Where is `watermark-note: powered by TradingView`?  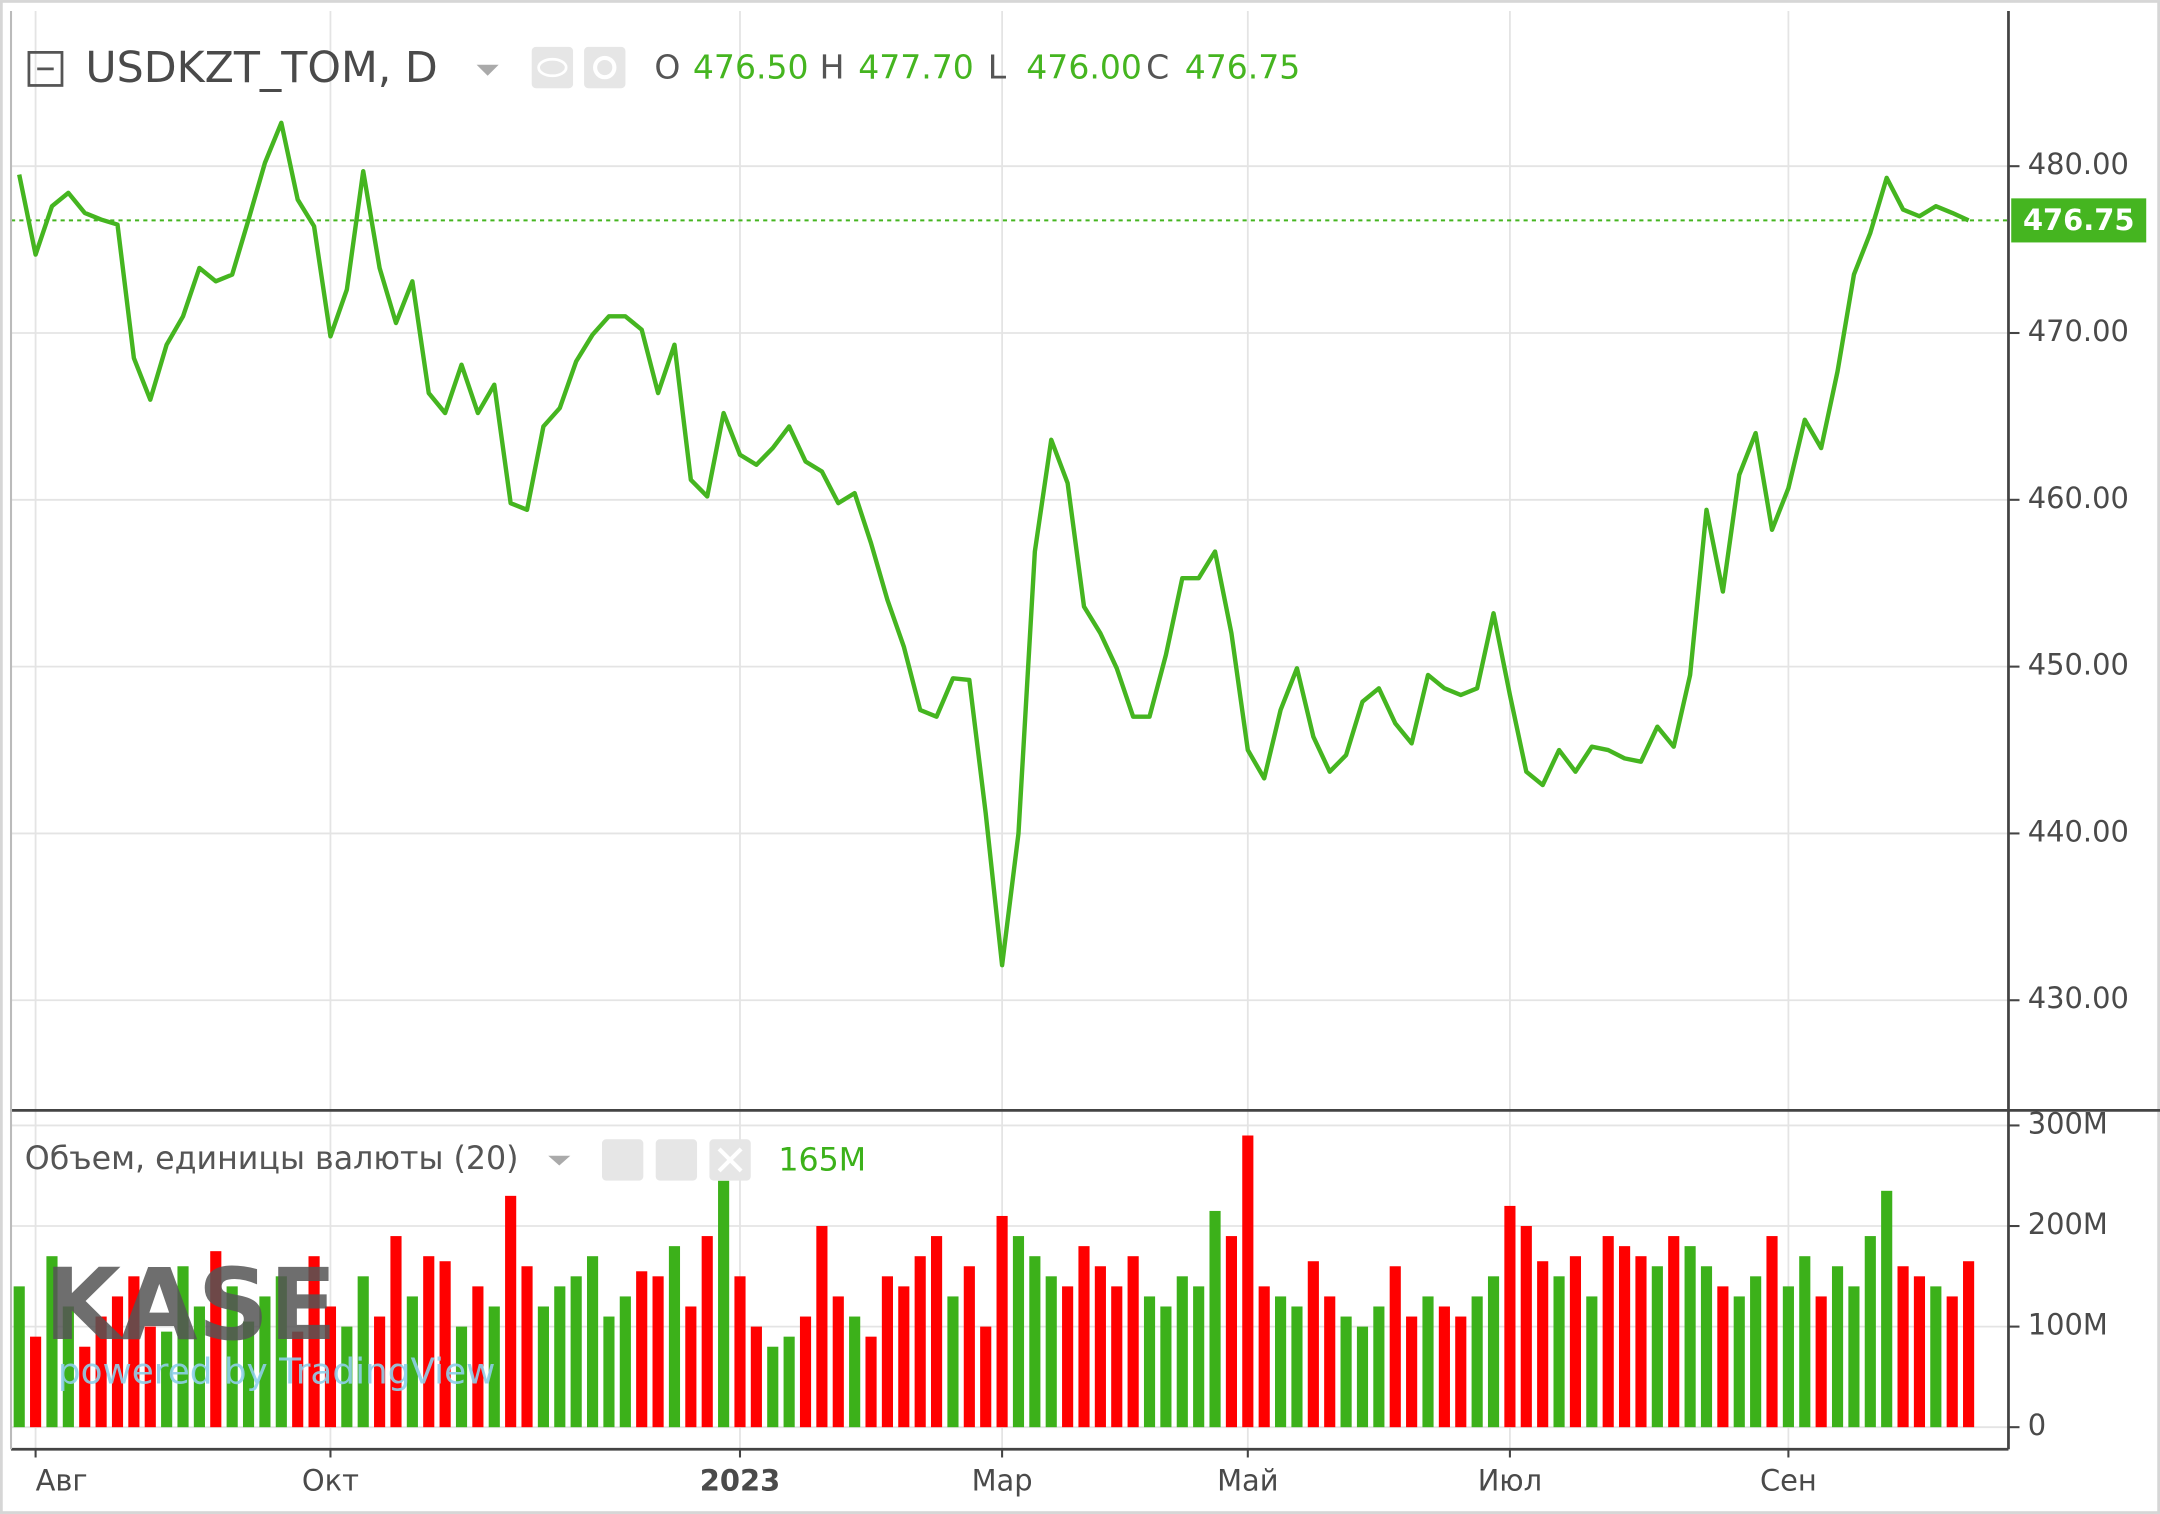 watermark-note: powered by TradingView is located at coordinates (277, 1371).